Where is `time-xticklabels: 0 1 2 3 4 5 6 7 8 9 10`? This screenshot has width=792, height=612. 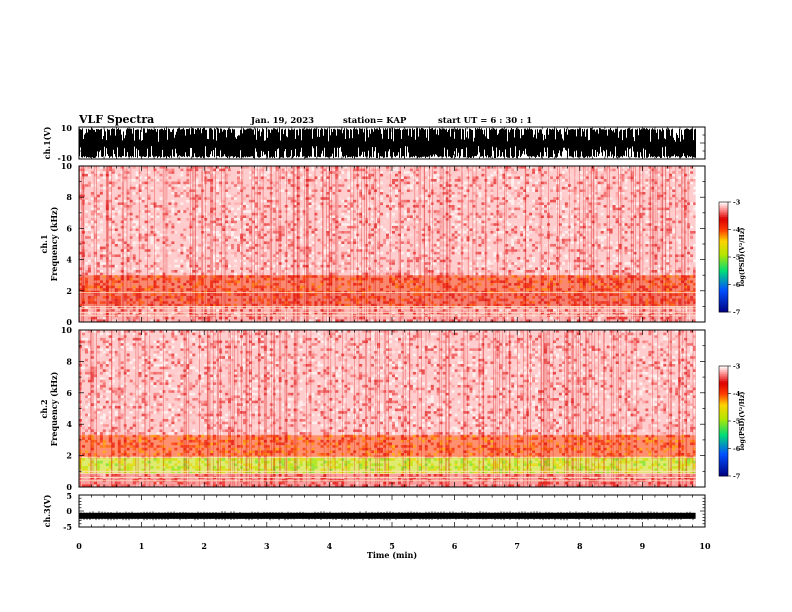
time-xticklabels: 0 1 2 3 4 5 6 7 8 9 10 is located at coordinates (393, 546).